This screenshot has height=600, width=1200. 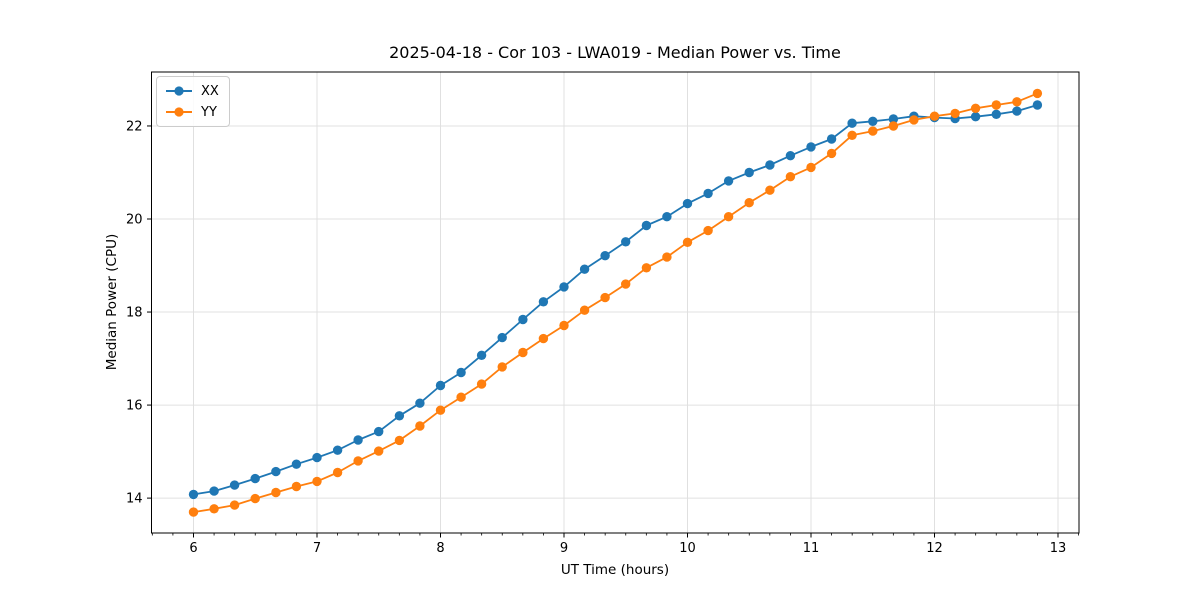 What do you see at coordinates (811, 548) in the screenshot?
I see `x-tick-label: 11` at bounding box center [811, 548].